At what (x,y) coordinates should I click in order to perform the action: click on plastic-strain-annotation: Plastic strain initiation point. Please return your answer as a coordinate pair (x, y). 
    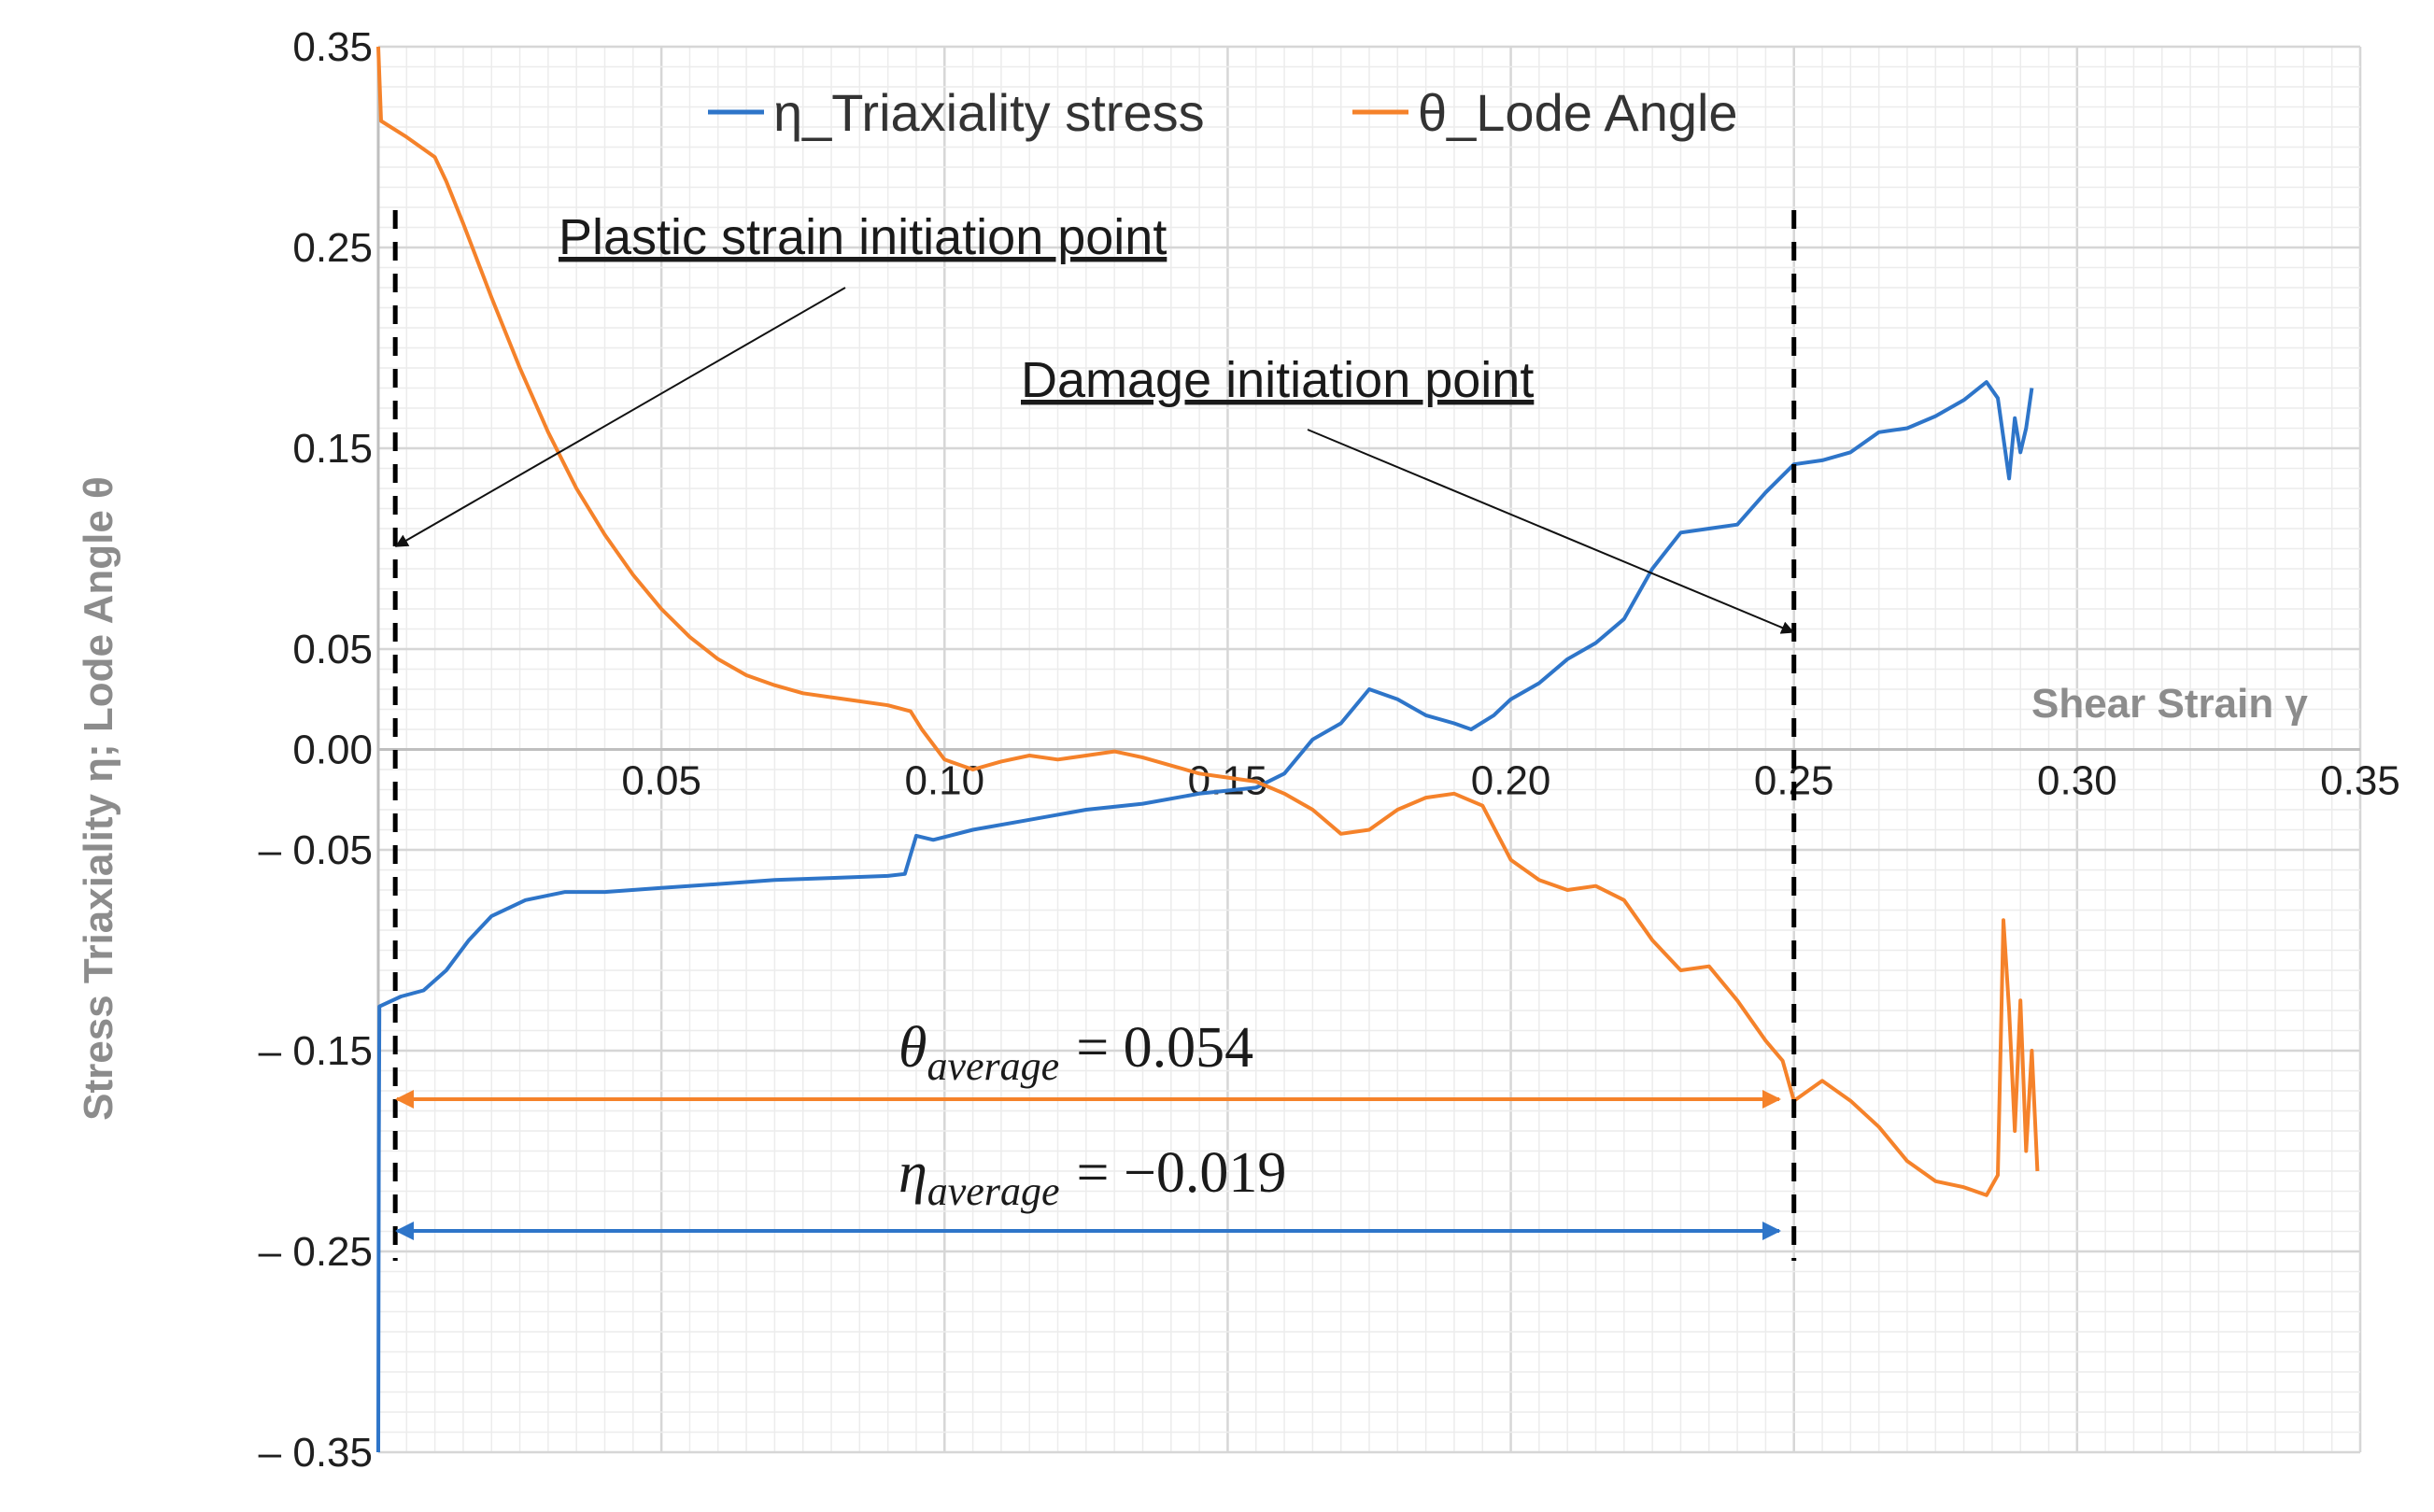
    Looking at the image, I should click on (863, 237).